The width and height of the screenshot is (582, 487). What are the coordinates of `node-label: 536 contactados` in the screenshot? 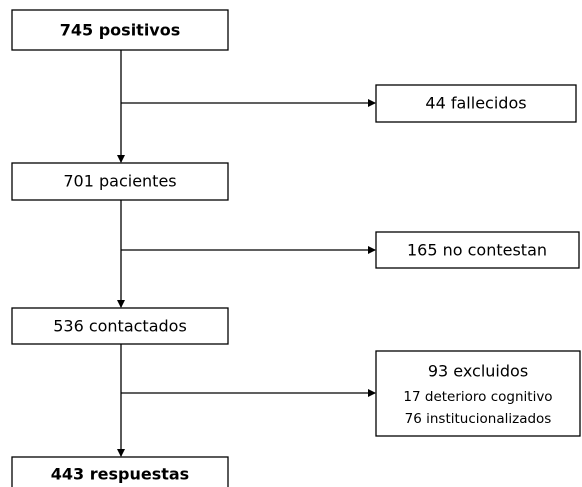 It's located at (120, 326).